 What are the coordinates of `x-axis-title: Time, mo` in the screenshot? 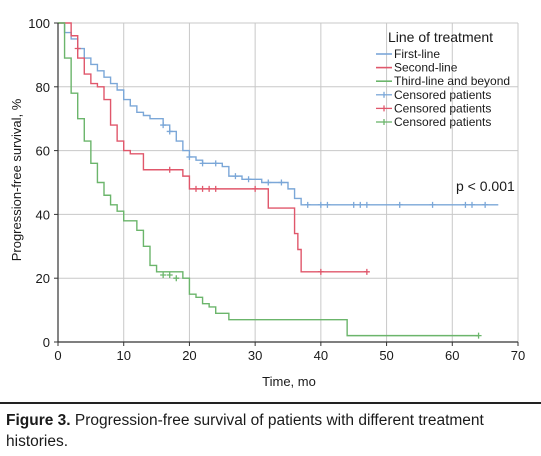 It's located at (289, 381).